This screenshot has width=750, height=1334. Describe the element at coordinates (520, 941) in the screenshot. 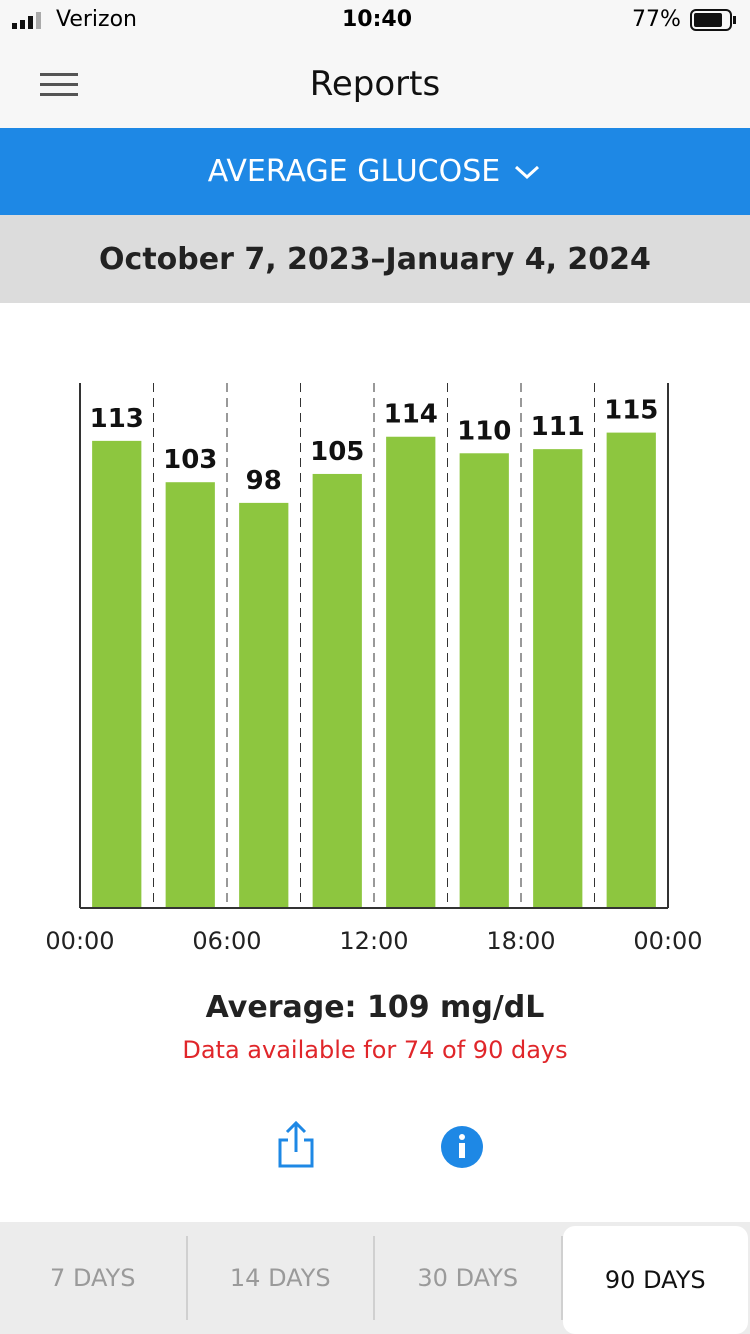

I see `x-tick-label: 18:00` at that location.